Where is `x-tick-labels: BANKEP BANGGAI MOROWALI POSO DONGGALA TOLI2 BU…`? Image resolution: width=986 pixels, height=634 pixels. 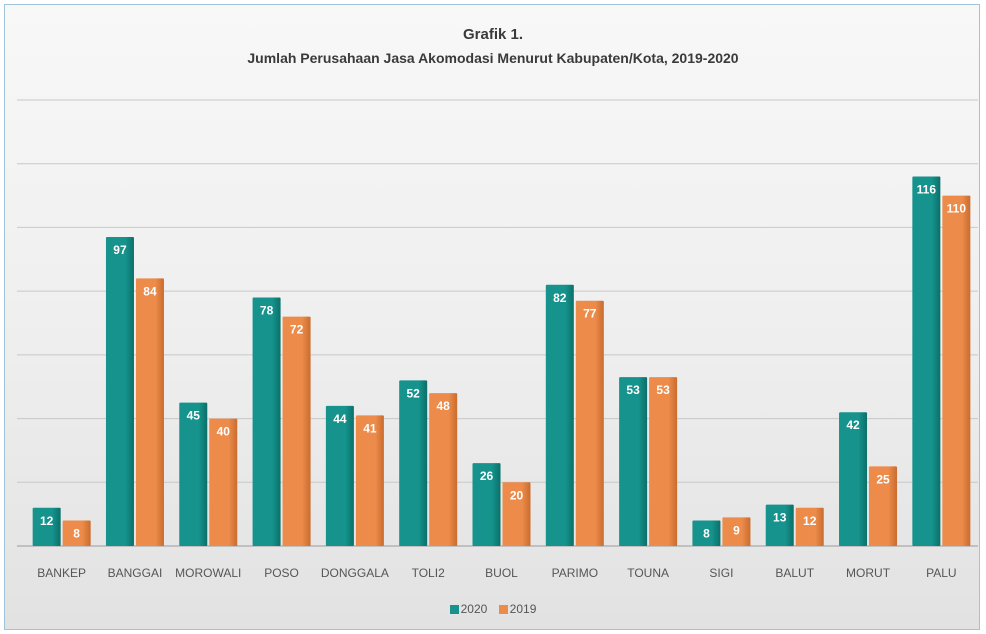 x-tick-labels: BANKEP BANGGAI MOROWALI POSO DONGGALA TOLI2 BU… is located at coordinates (496, 573).